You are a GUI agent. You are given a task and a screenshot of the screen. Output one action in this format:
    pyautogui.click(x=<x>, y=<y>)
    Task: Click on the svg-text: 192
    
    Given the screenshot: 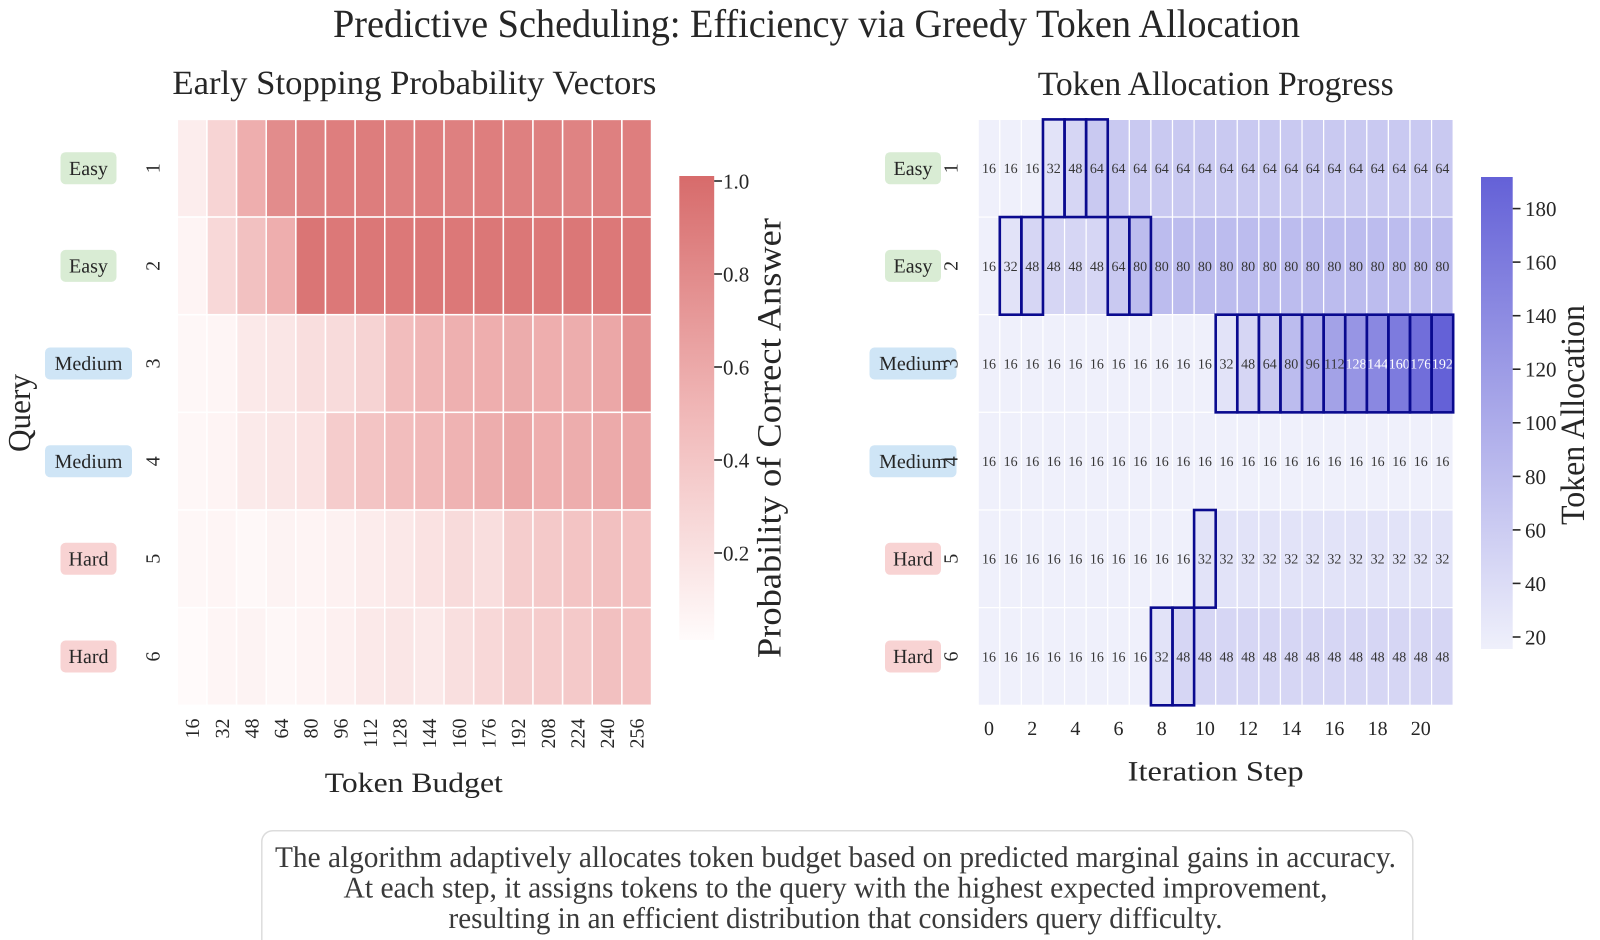 What is the action you would take?
    pyautogui.click(x=1442, y=364)
    